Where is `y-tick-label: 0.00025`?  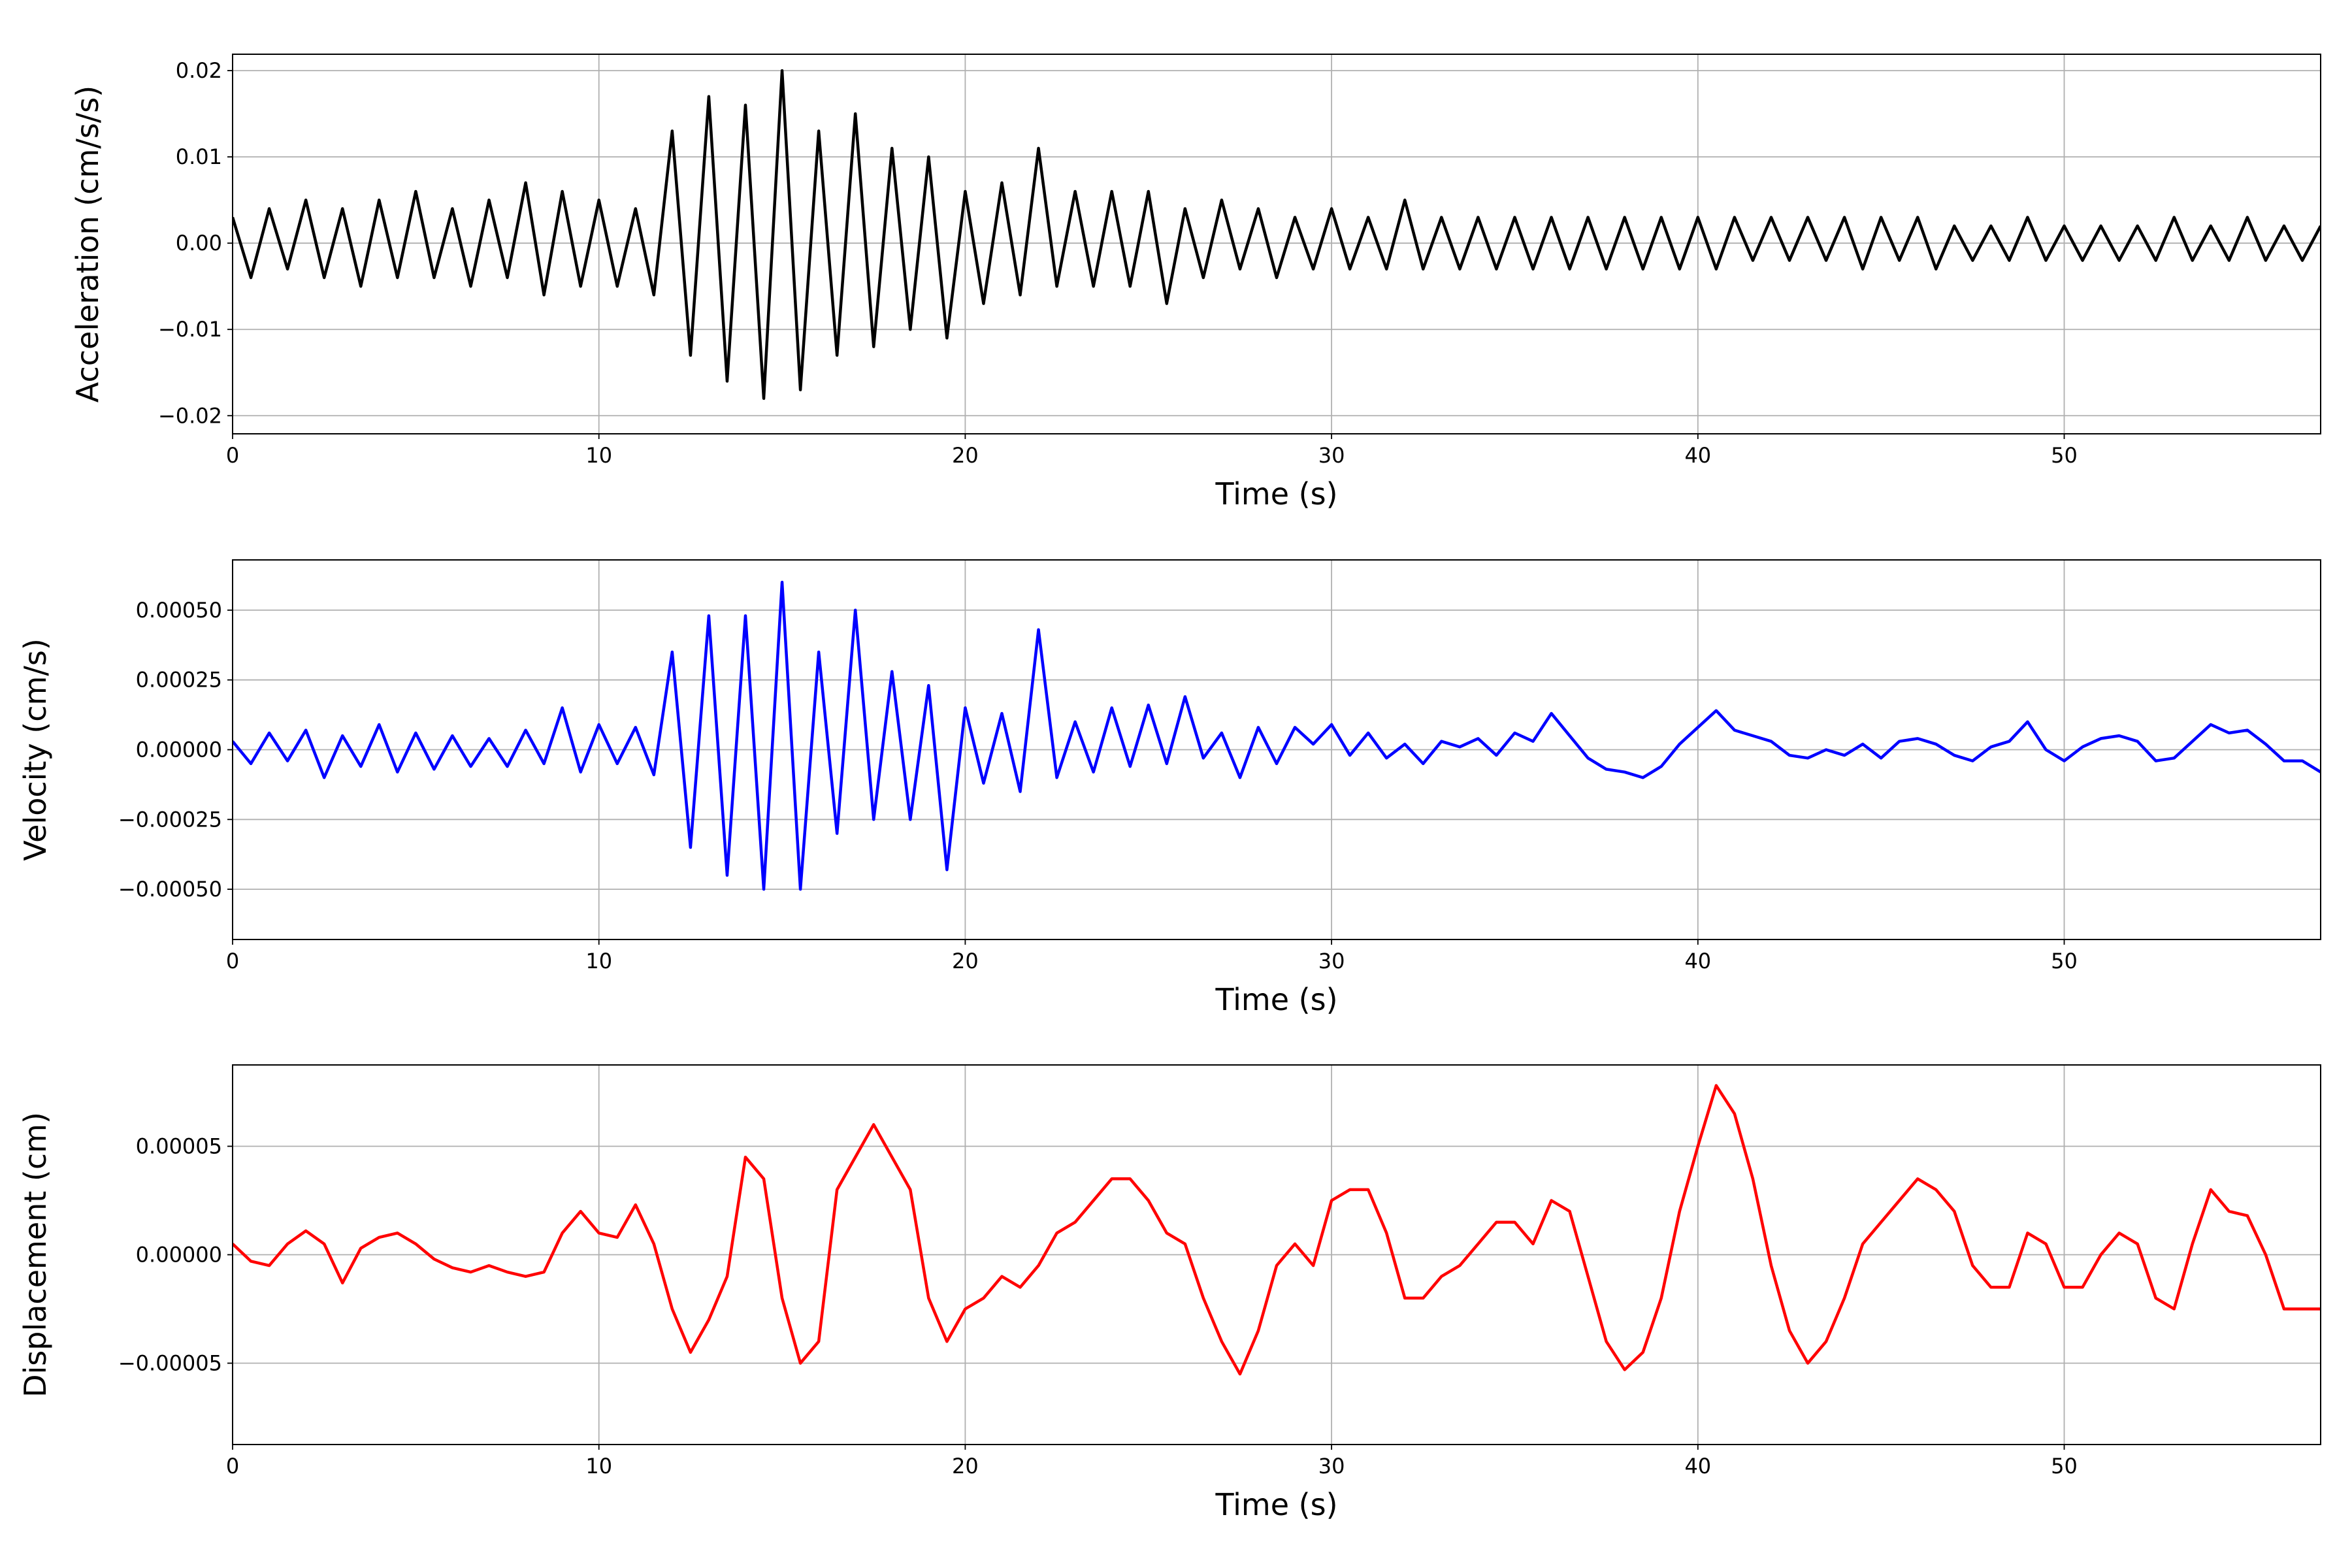
y-tick-label: 0.00025 is located at coordinates (179, 680).